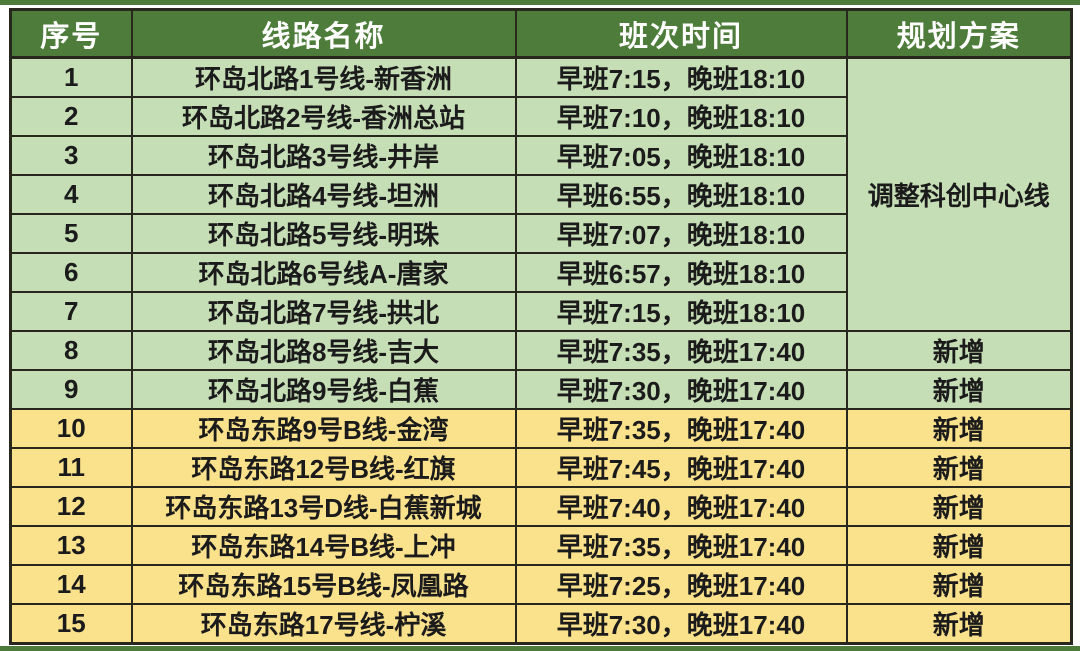 Image resolution: width=1080 pixels, height=651 pixels. What do you see at coordinates (323, 350) in the screenshot?
I see `route-name-cell: 环岛北路8号线-吉大` at bounding box center [323, 350].